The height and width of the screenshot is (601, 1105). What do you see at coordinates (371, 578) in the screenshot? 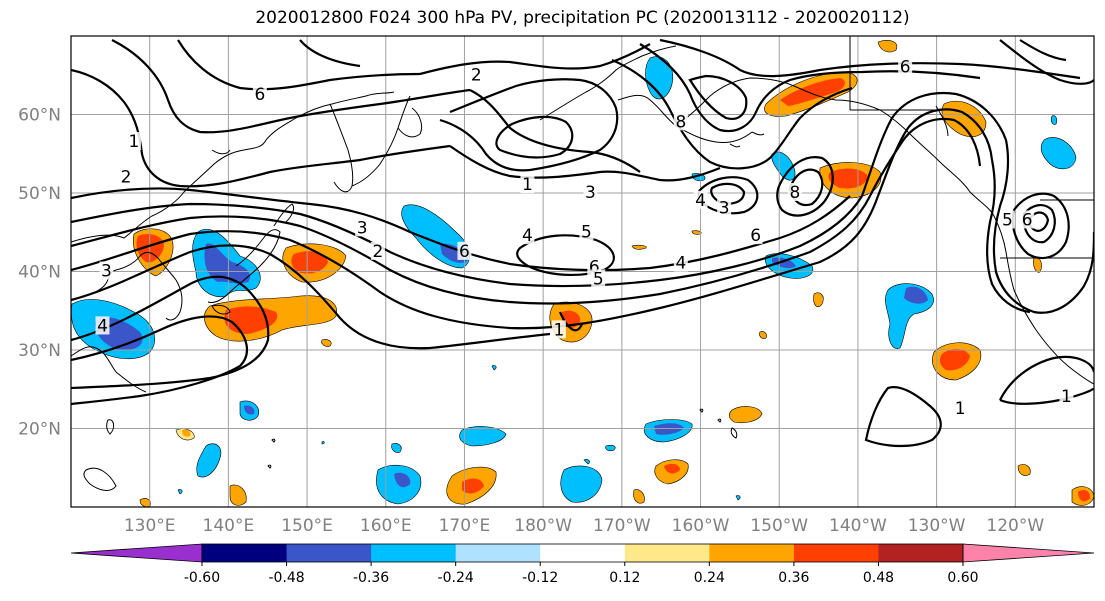
I see `colorbar-tick-label: -0.36` at bounding box center [371, 578].